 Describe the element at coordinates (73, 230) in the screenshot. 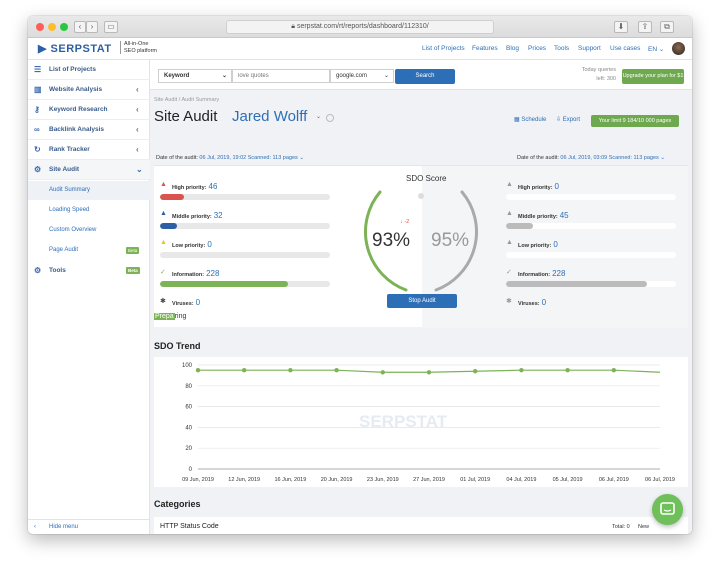

I see `sidebar-subitem-custom-overview: Custom Overview` at that location.